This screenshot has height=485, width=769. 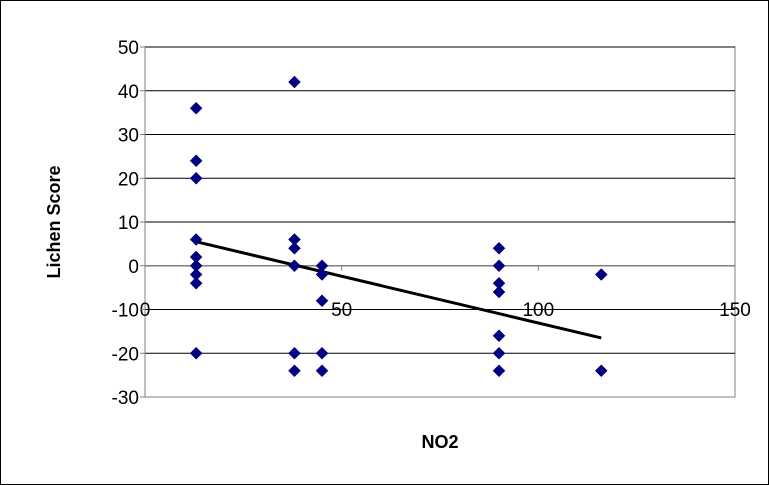 I want to click on x-axis-ticks: 0 50 100 150, so click(x=445, y=293).